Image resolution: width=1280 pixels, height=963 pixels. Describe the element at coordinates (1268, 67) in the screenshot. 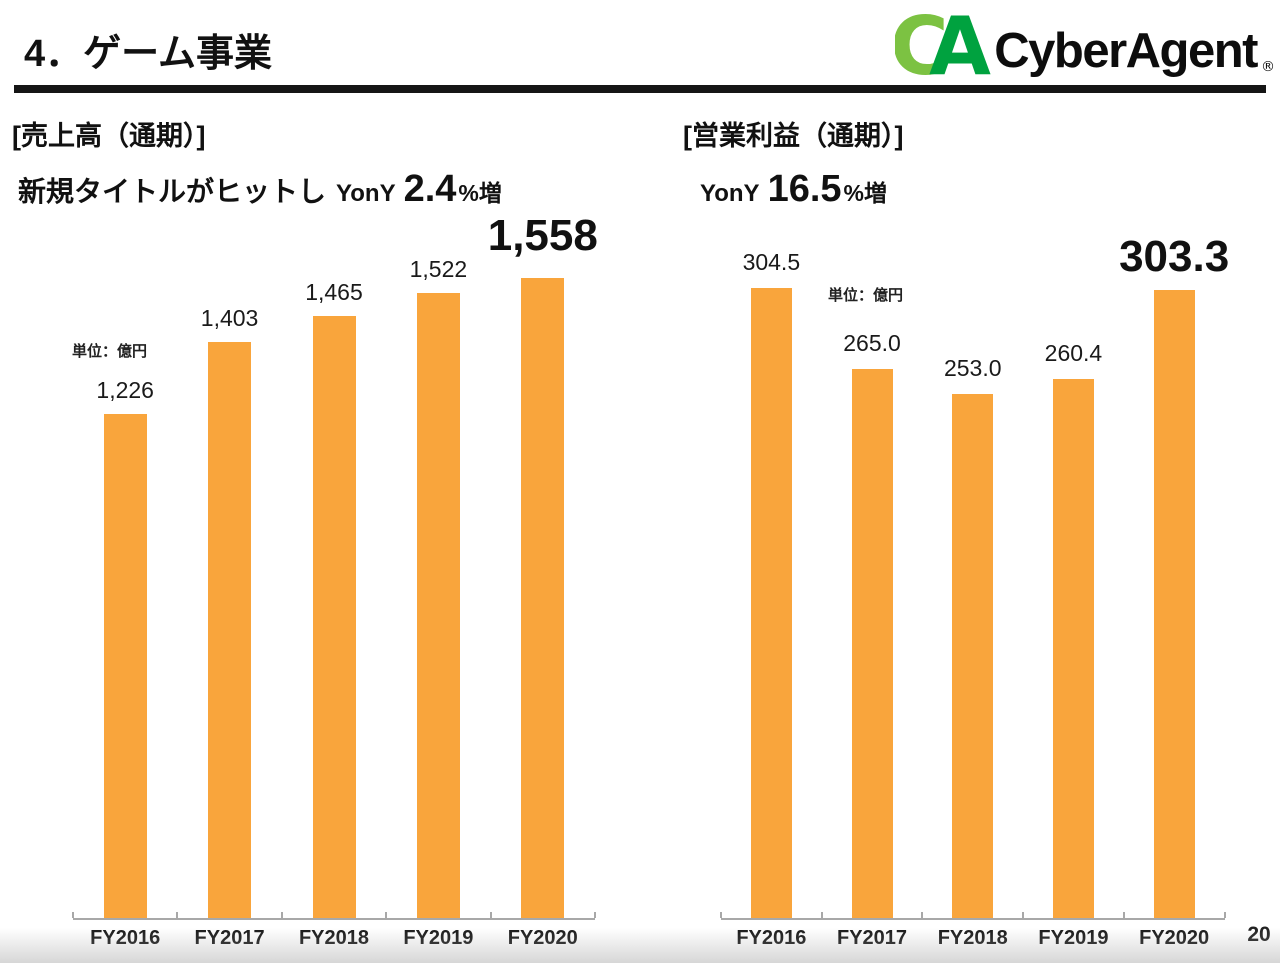

I see `registered-mark: ®` at that location.